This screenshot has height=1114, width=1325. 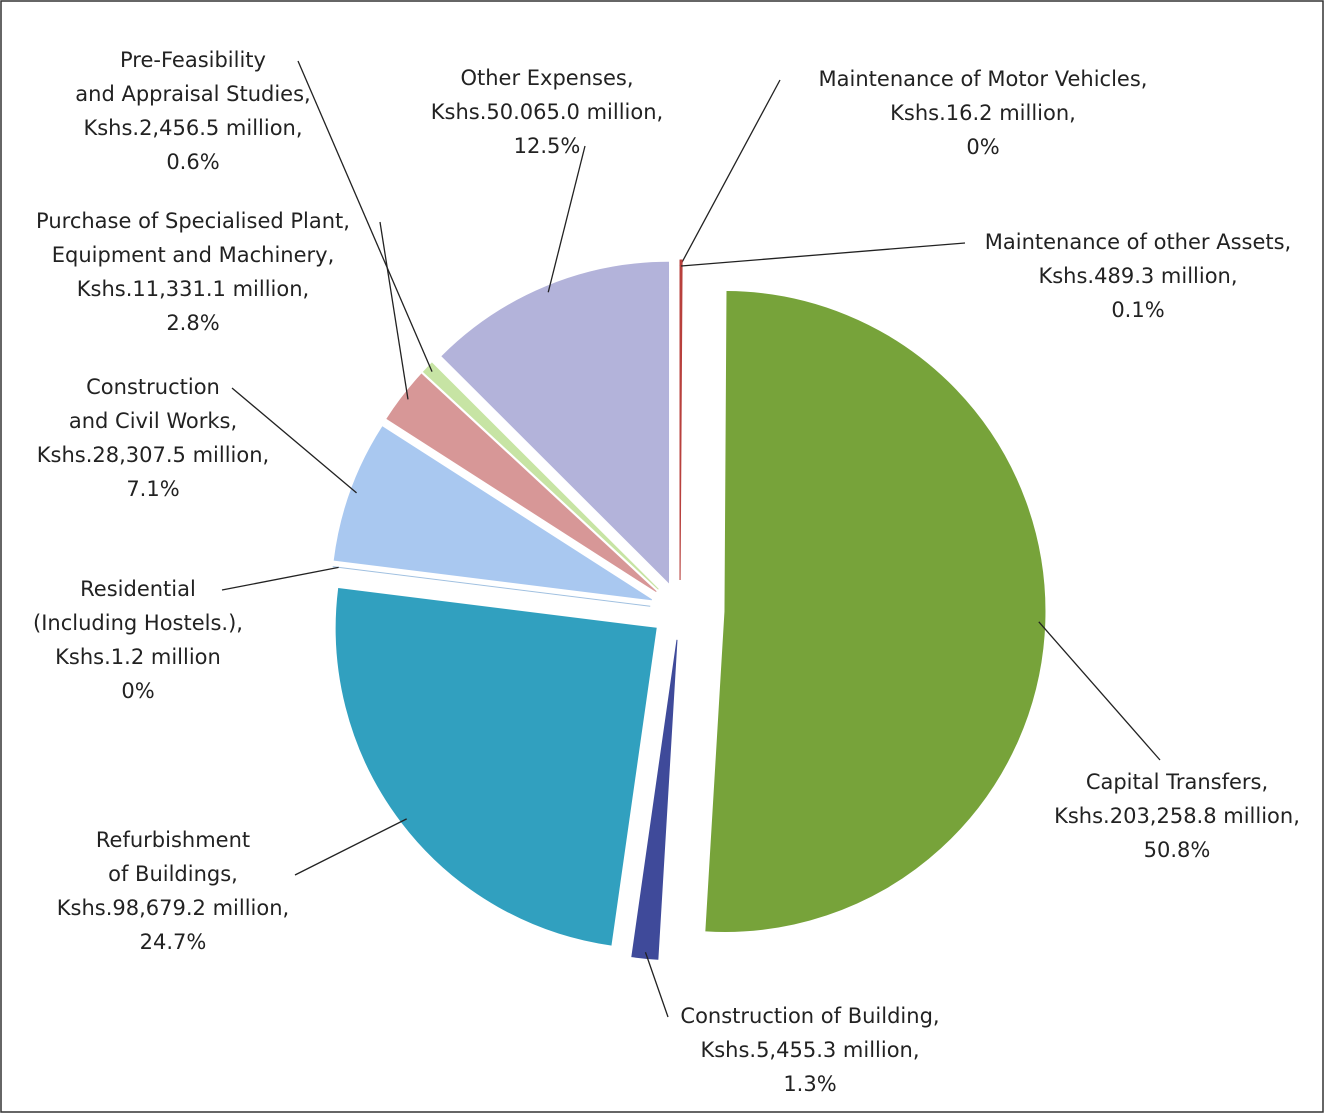 What do you see at coordinates (193, 221) in the screenshot?
I see `slice-label: Purchase of Specialised Plant,` at bounding box center [193, 221].